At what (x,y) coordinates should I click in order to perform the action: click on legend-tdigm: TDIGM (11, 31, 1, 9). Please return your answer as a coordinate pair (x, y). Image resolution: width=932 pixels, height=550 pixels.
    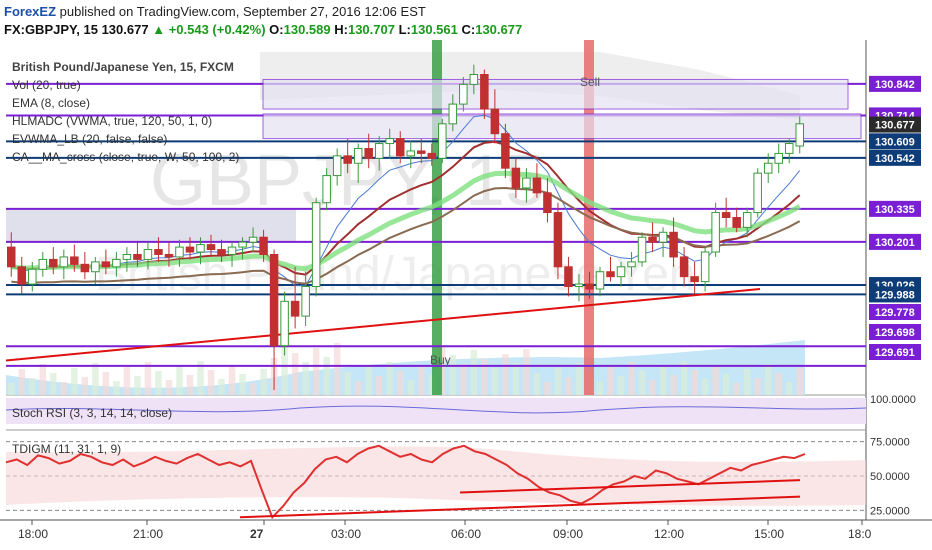
    Looking at the image, I should click on (67, 449).